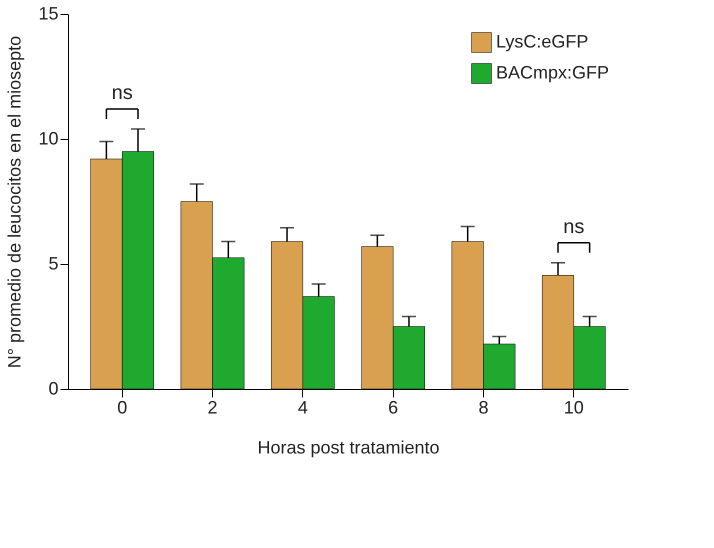 This screenshot has width=714, height=548. Describe the element at coordinates (122, 408) in the screenshot. I see `x-tick-label: 0` at that location.